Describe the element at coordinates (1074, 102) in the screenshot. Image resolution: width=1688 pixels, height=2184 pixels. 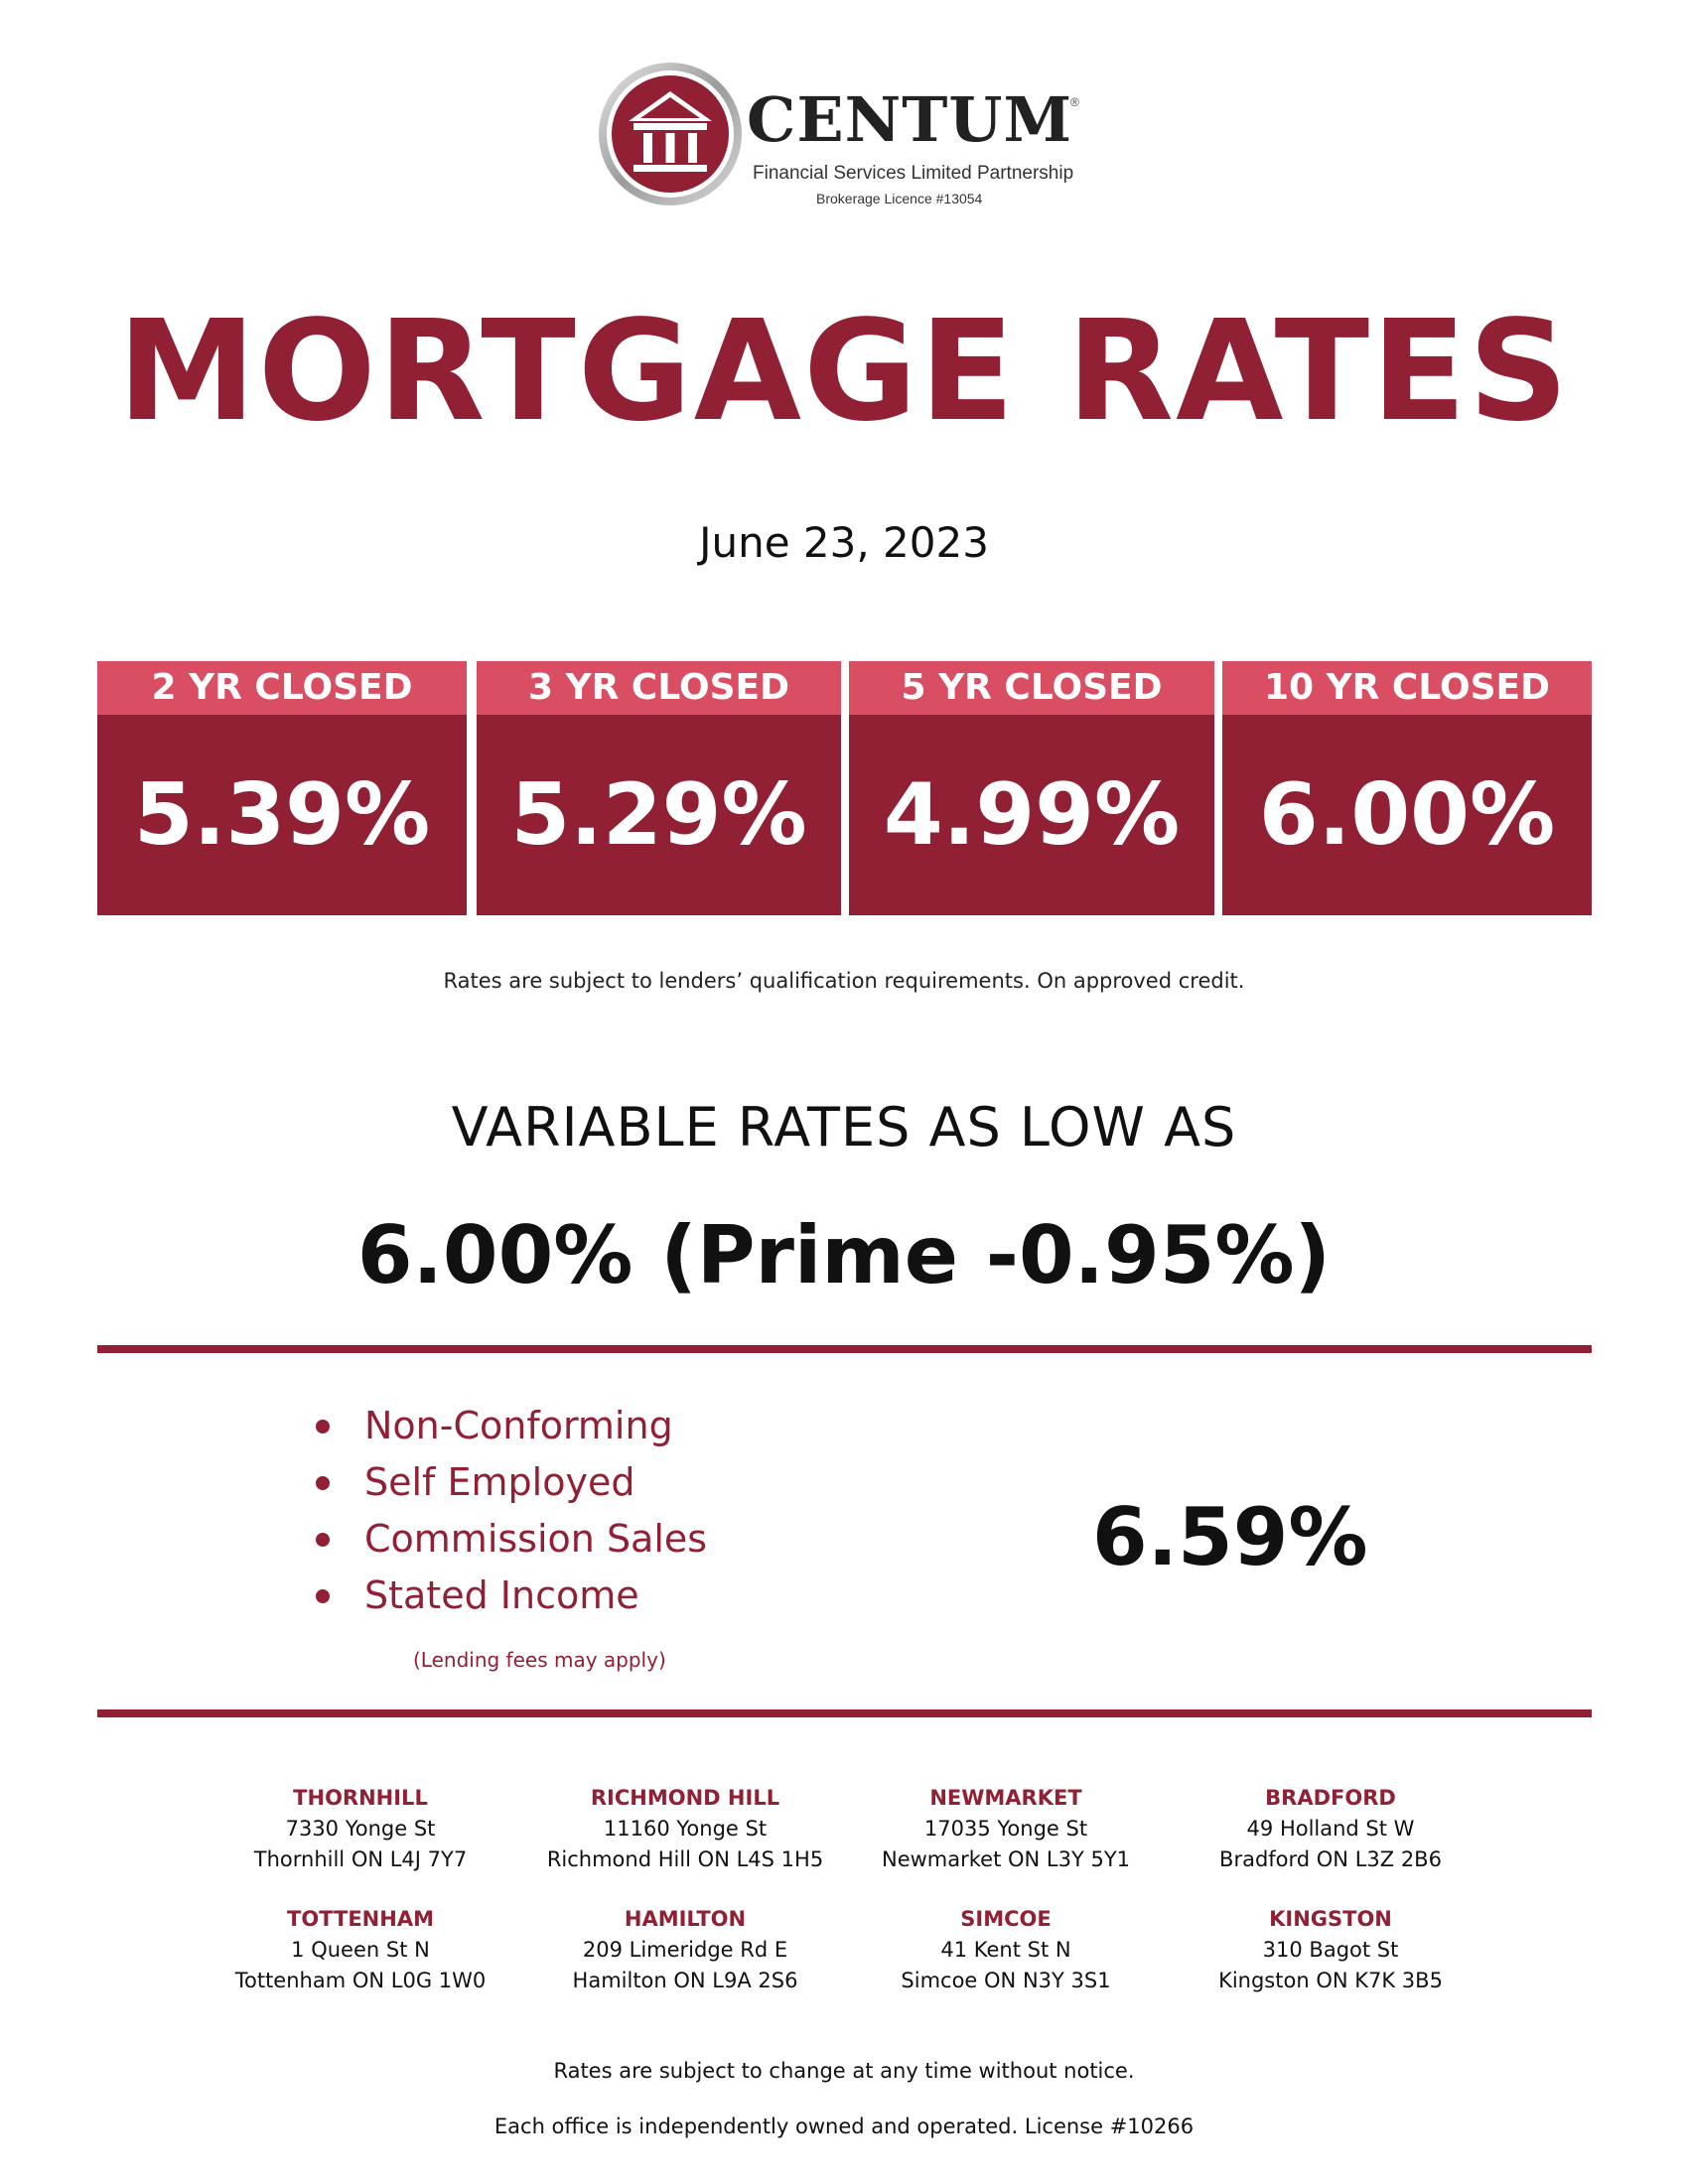
I see `logo-registered-mark: ®` at that location.